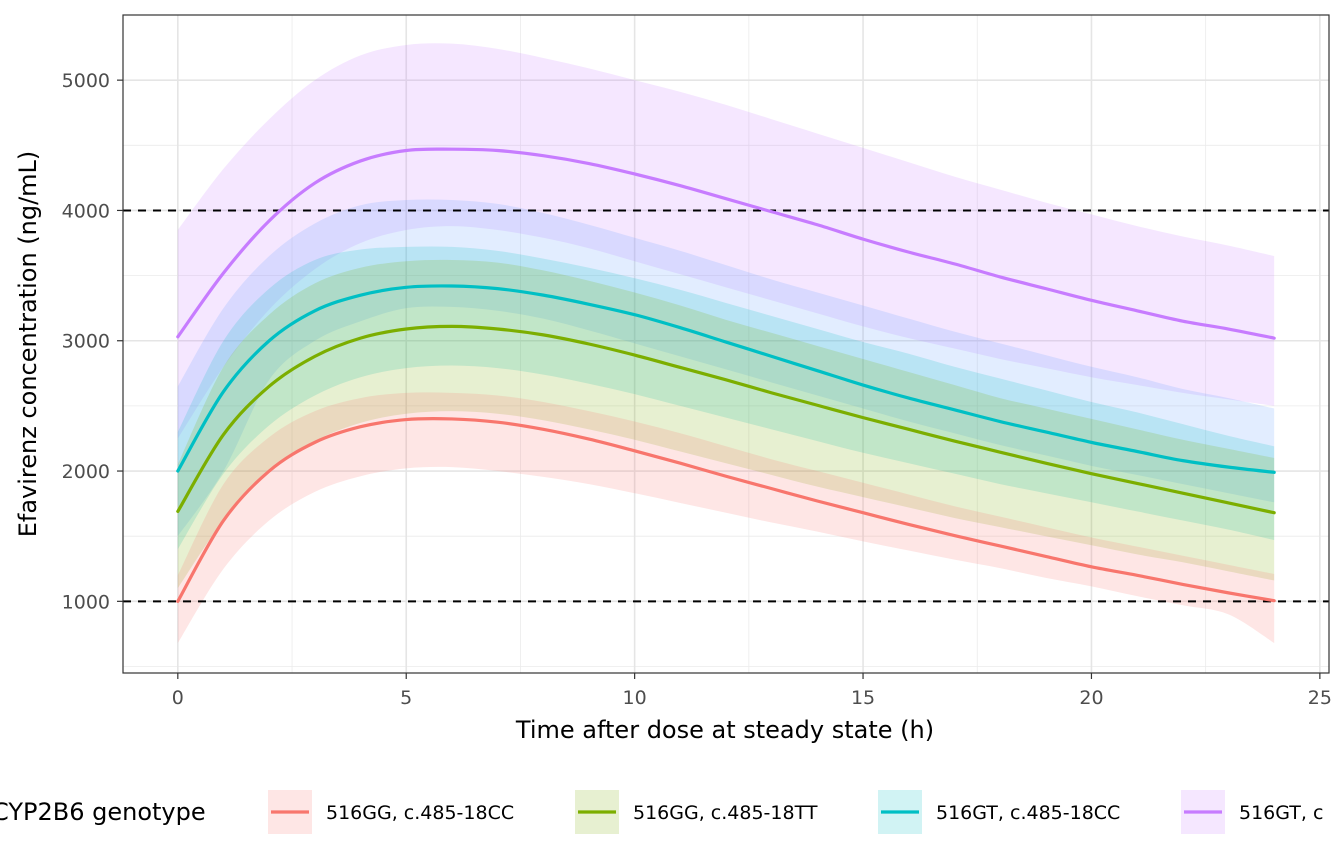 The image size is (1344, 864). I want to click on y-tick-label: 1000, so click(86, 602).